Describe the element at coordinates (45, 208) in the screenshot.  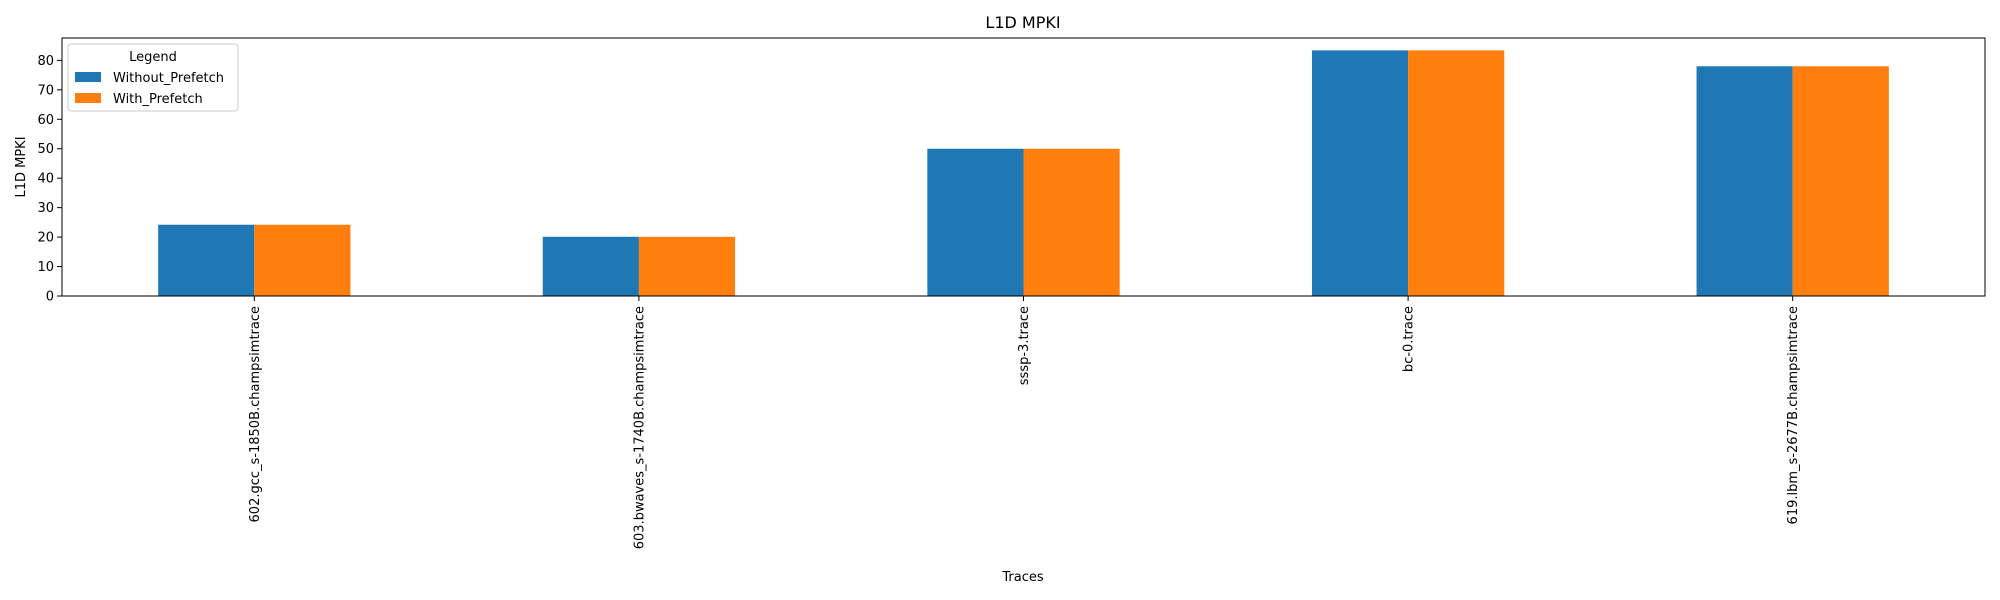
I see `y-tick-label: 30` at that location.